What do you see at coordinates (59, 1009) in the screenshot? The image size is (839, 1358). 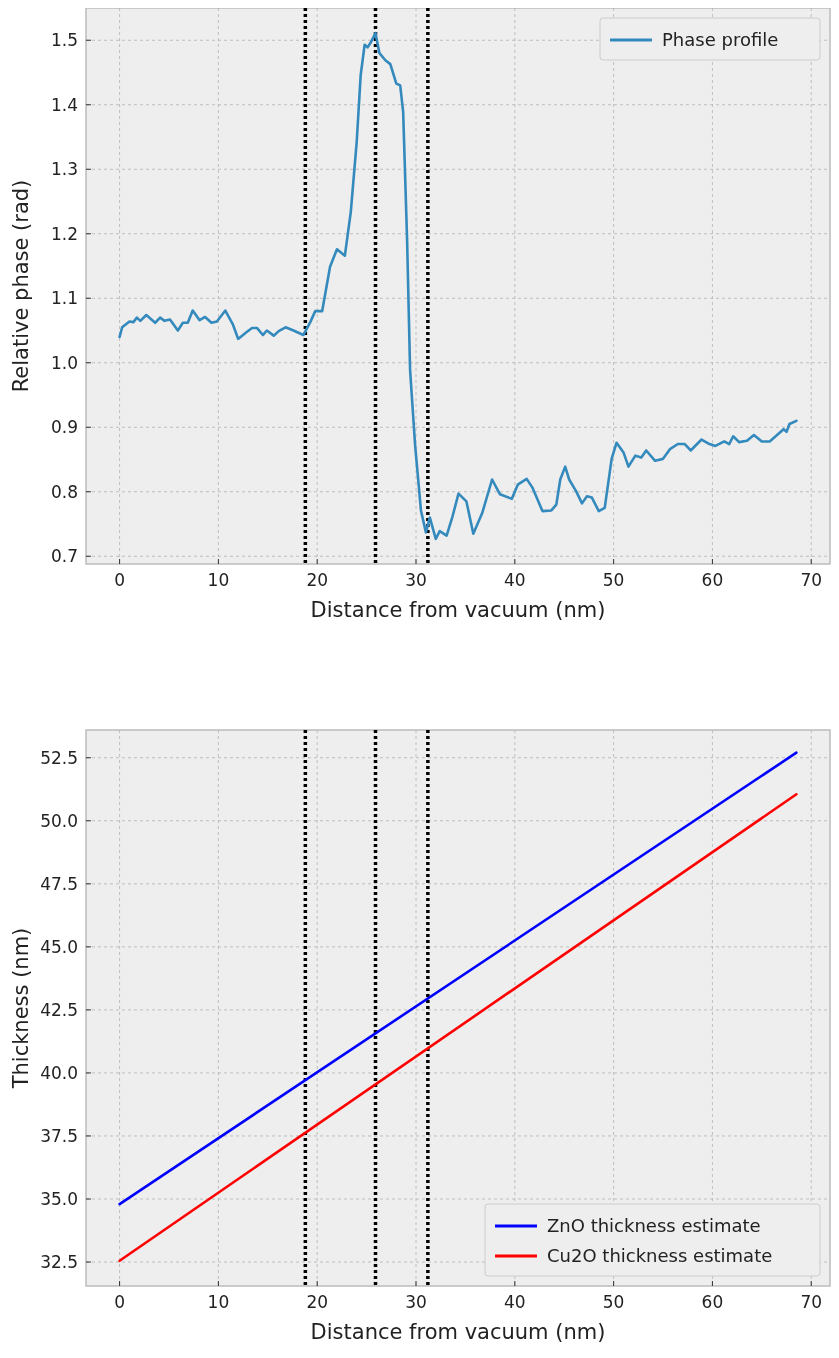 I see `y-tick-label: 42.5` at bounding box center [59, 1009].